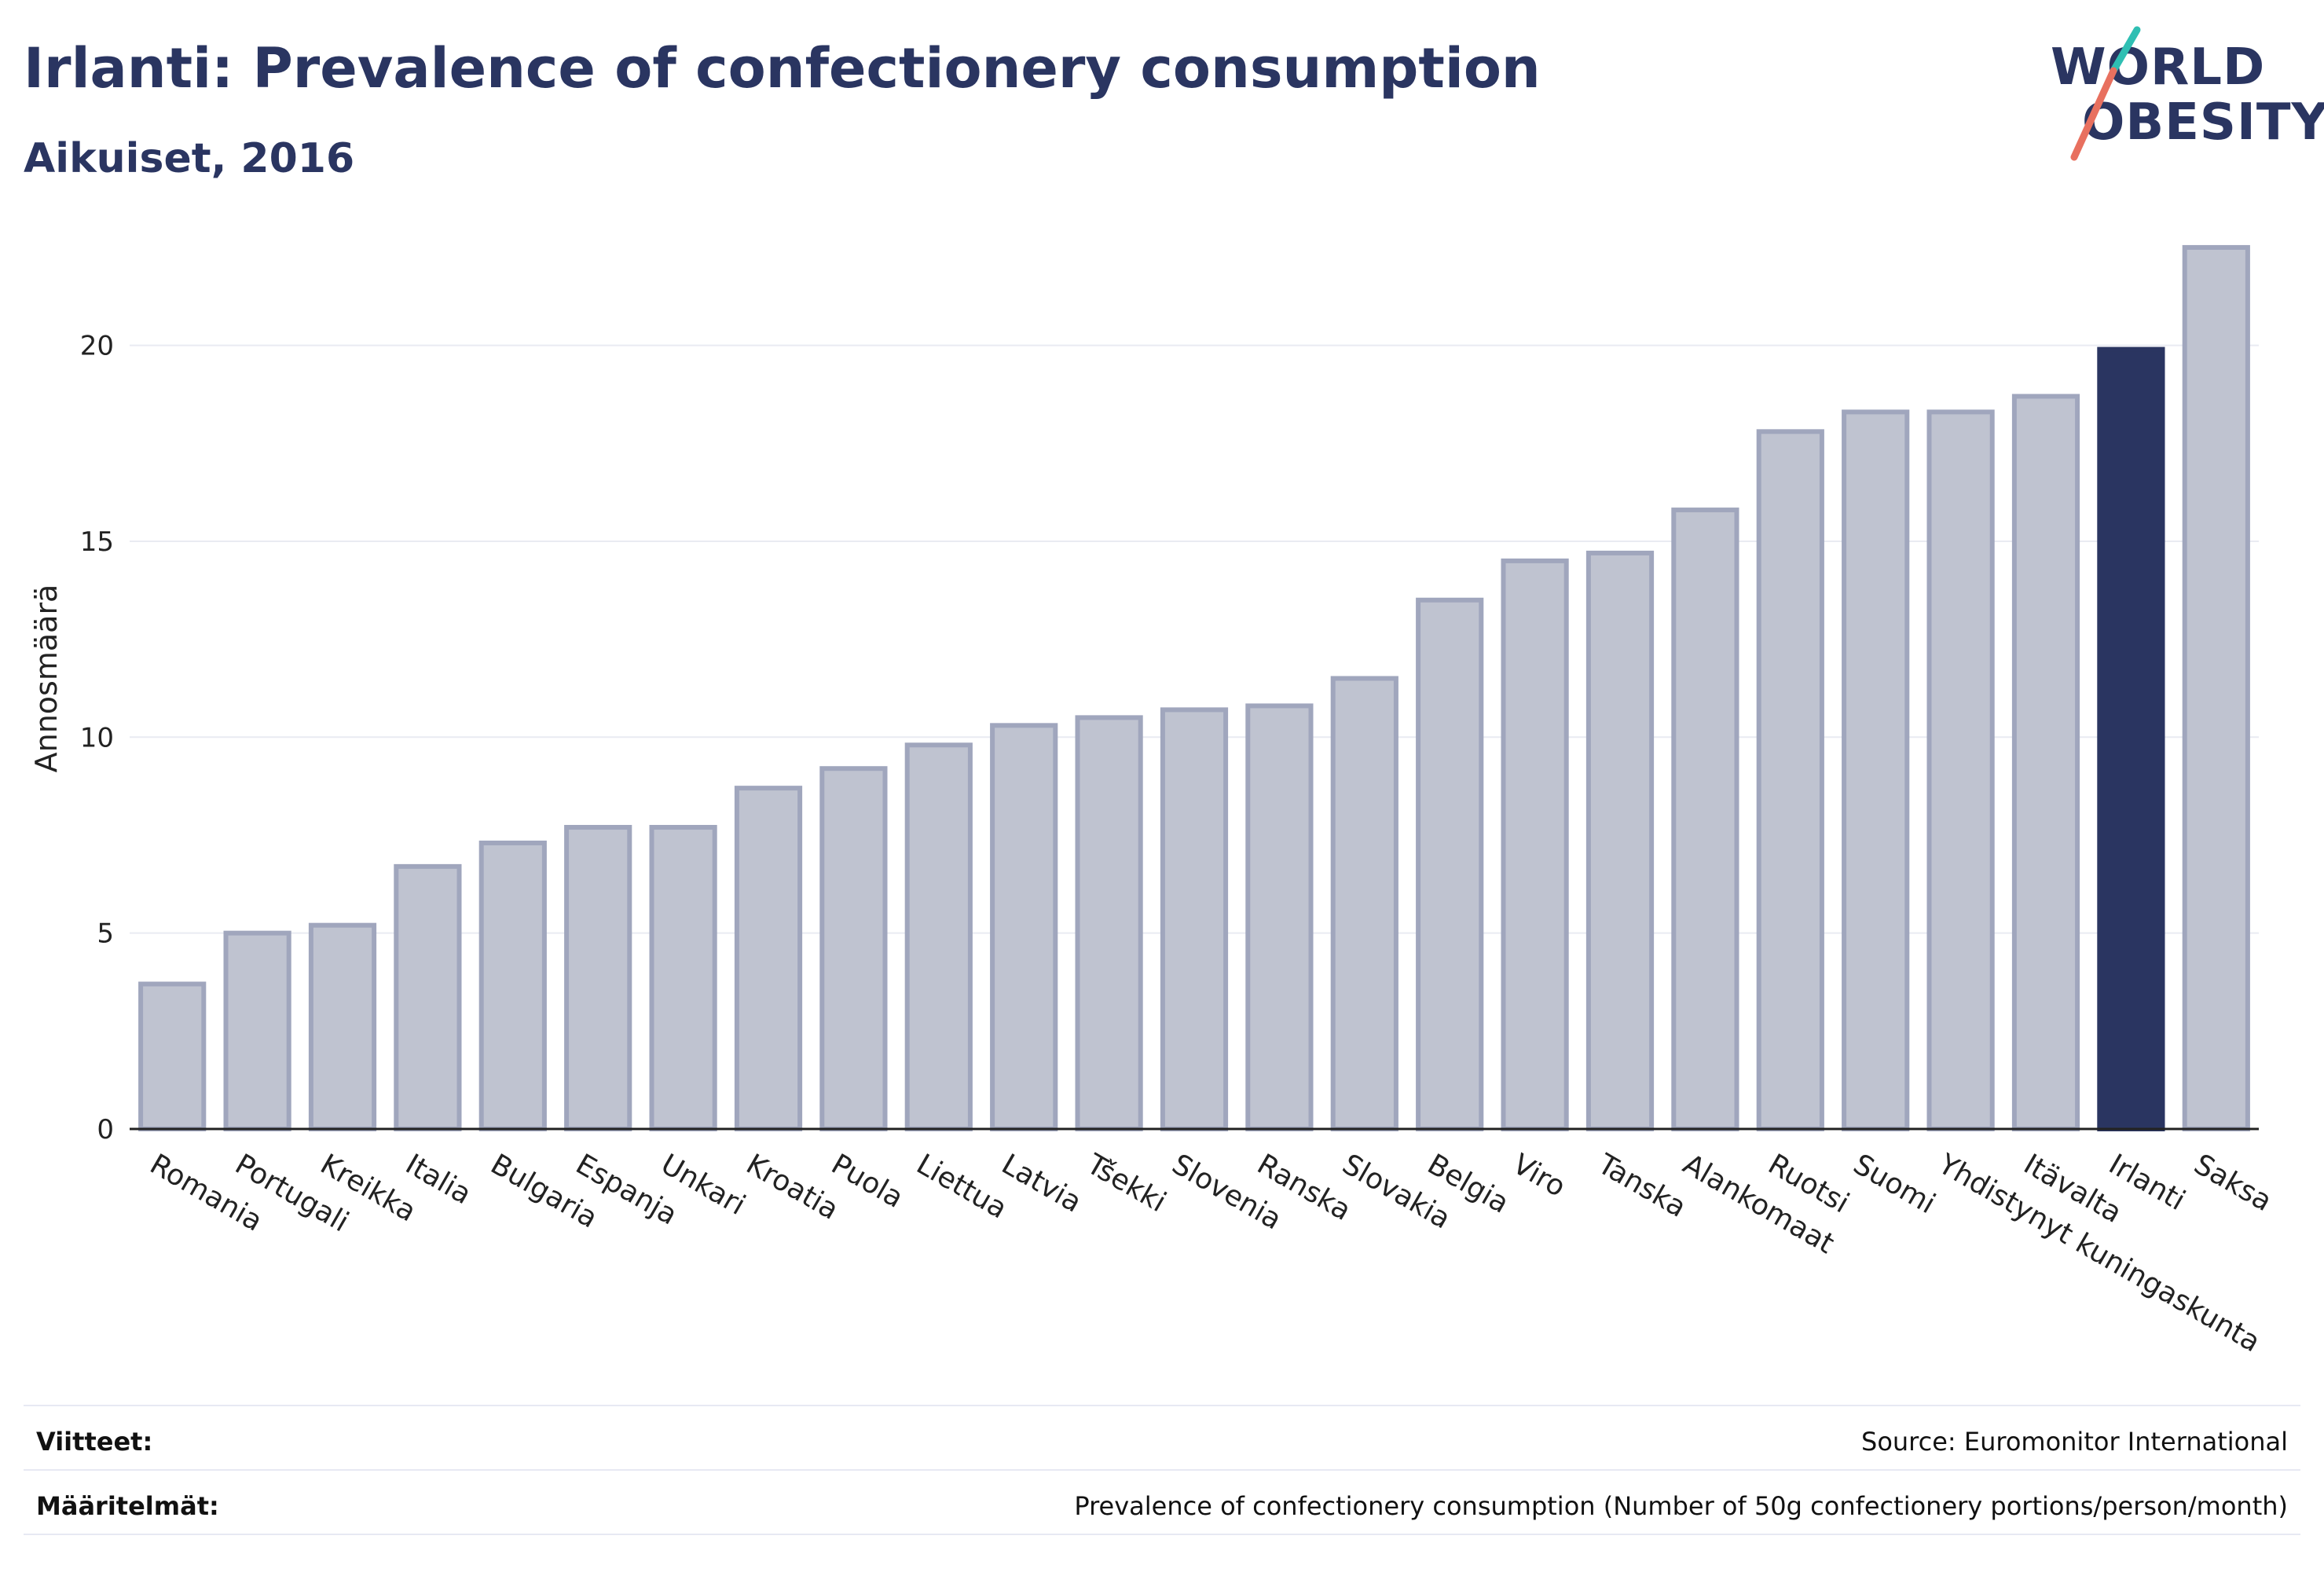 The height and width of the screenshot is (1576, 2324). I want to click on x-tick-label: Viro, so click(1539, 1175).